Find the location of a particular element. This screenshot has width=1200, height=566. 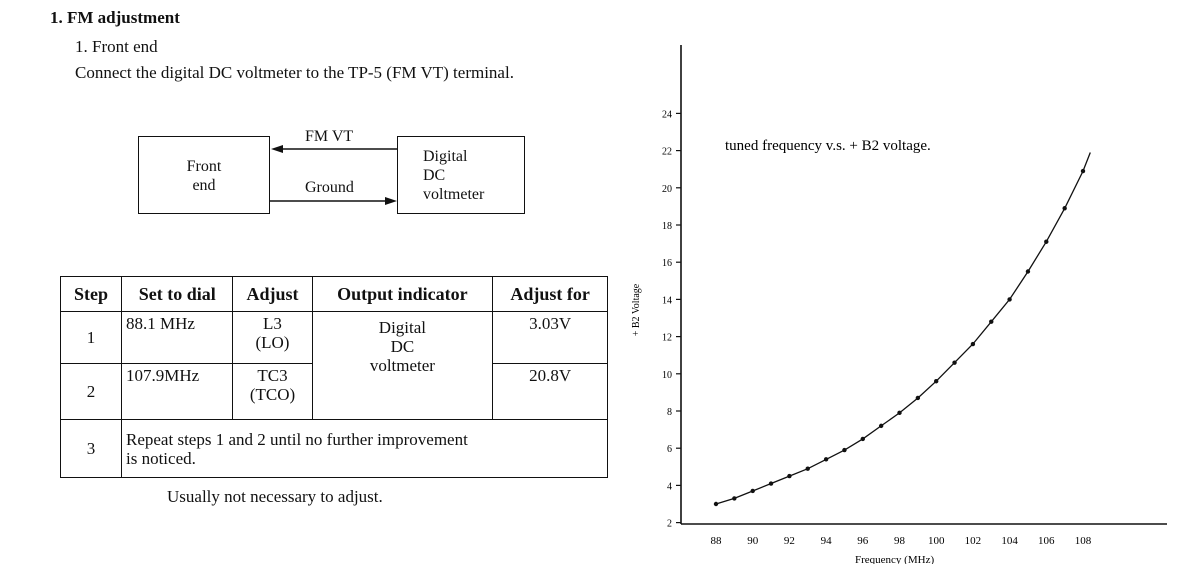

x-tick-label: 88 is located at coordinates (717, 541).